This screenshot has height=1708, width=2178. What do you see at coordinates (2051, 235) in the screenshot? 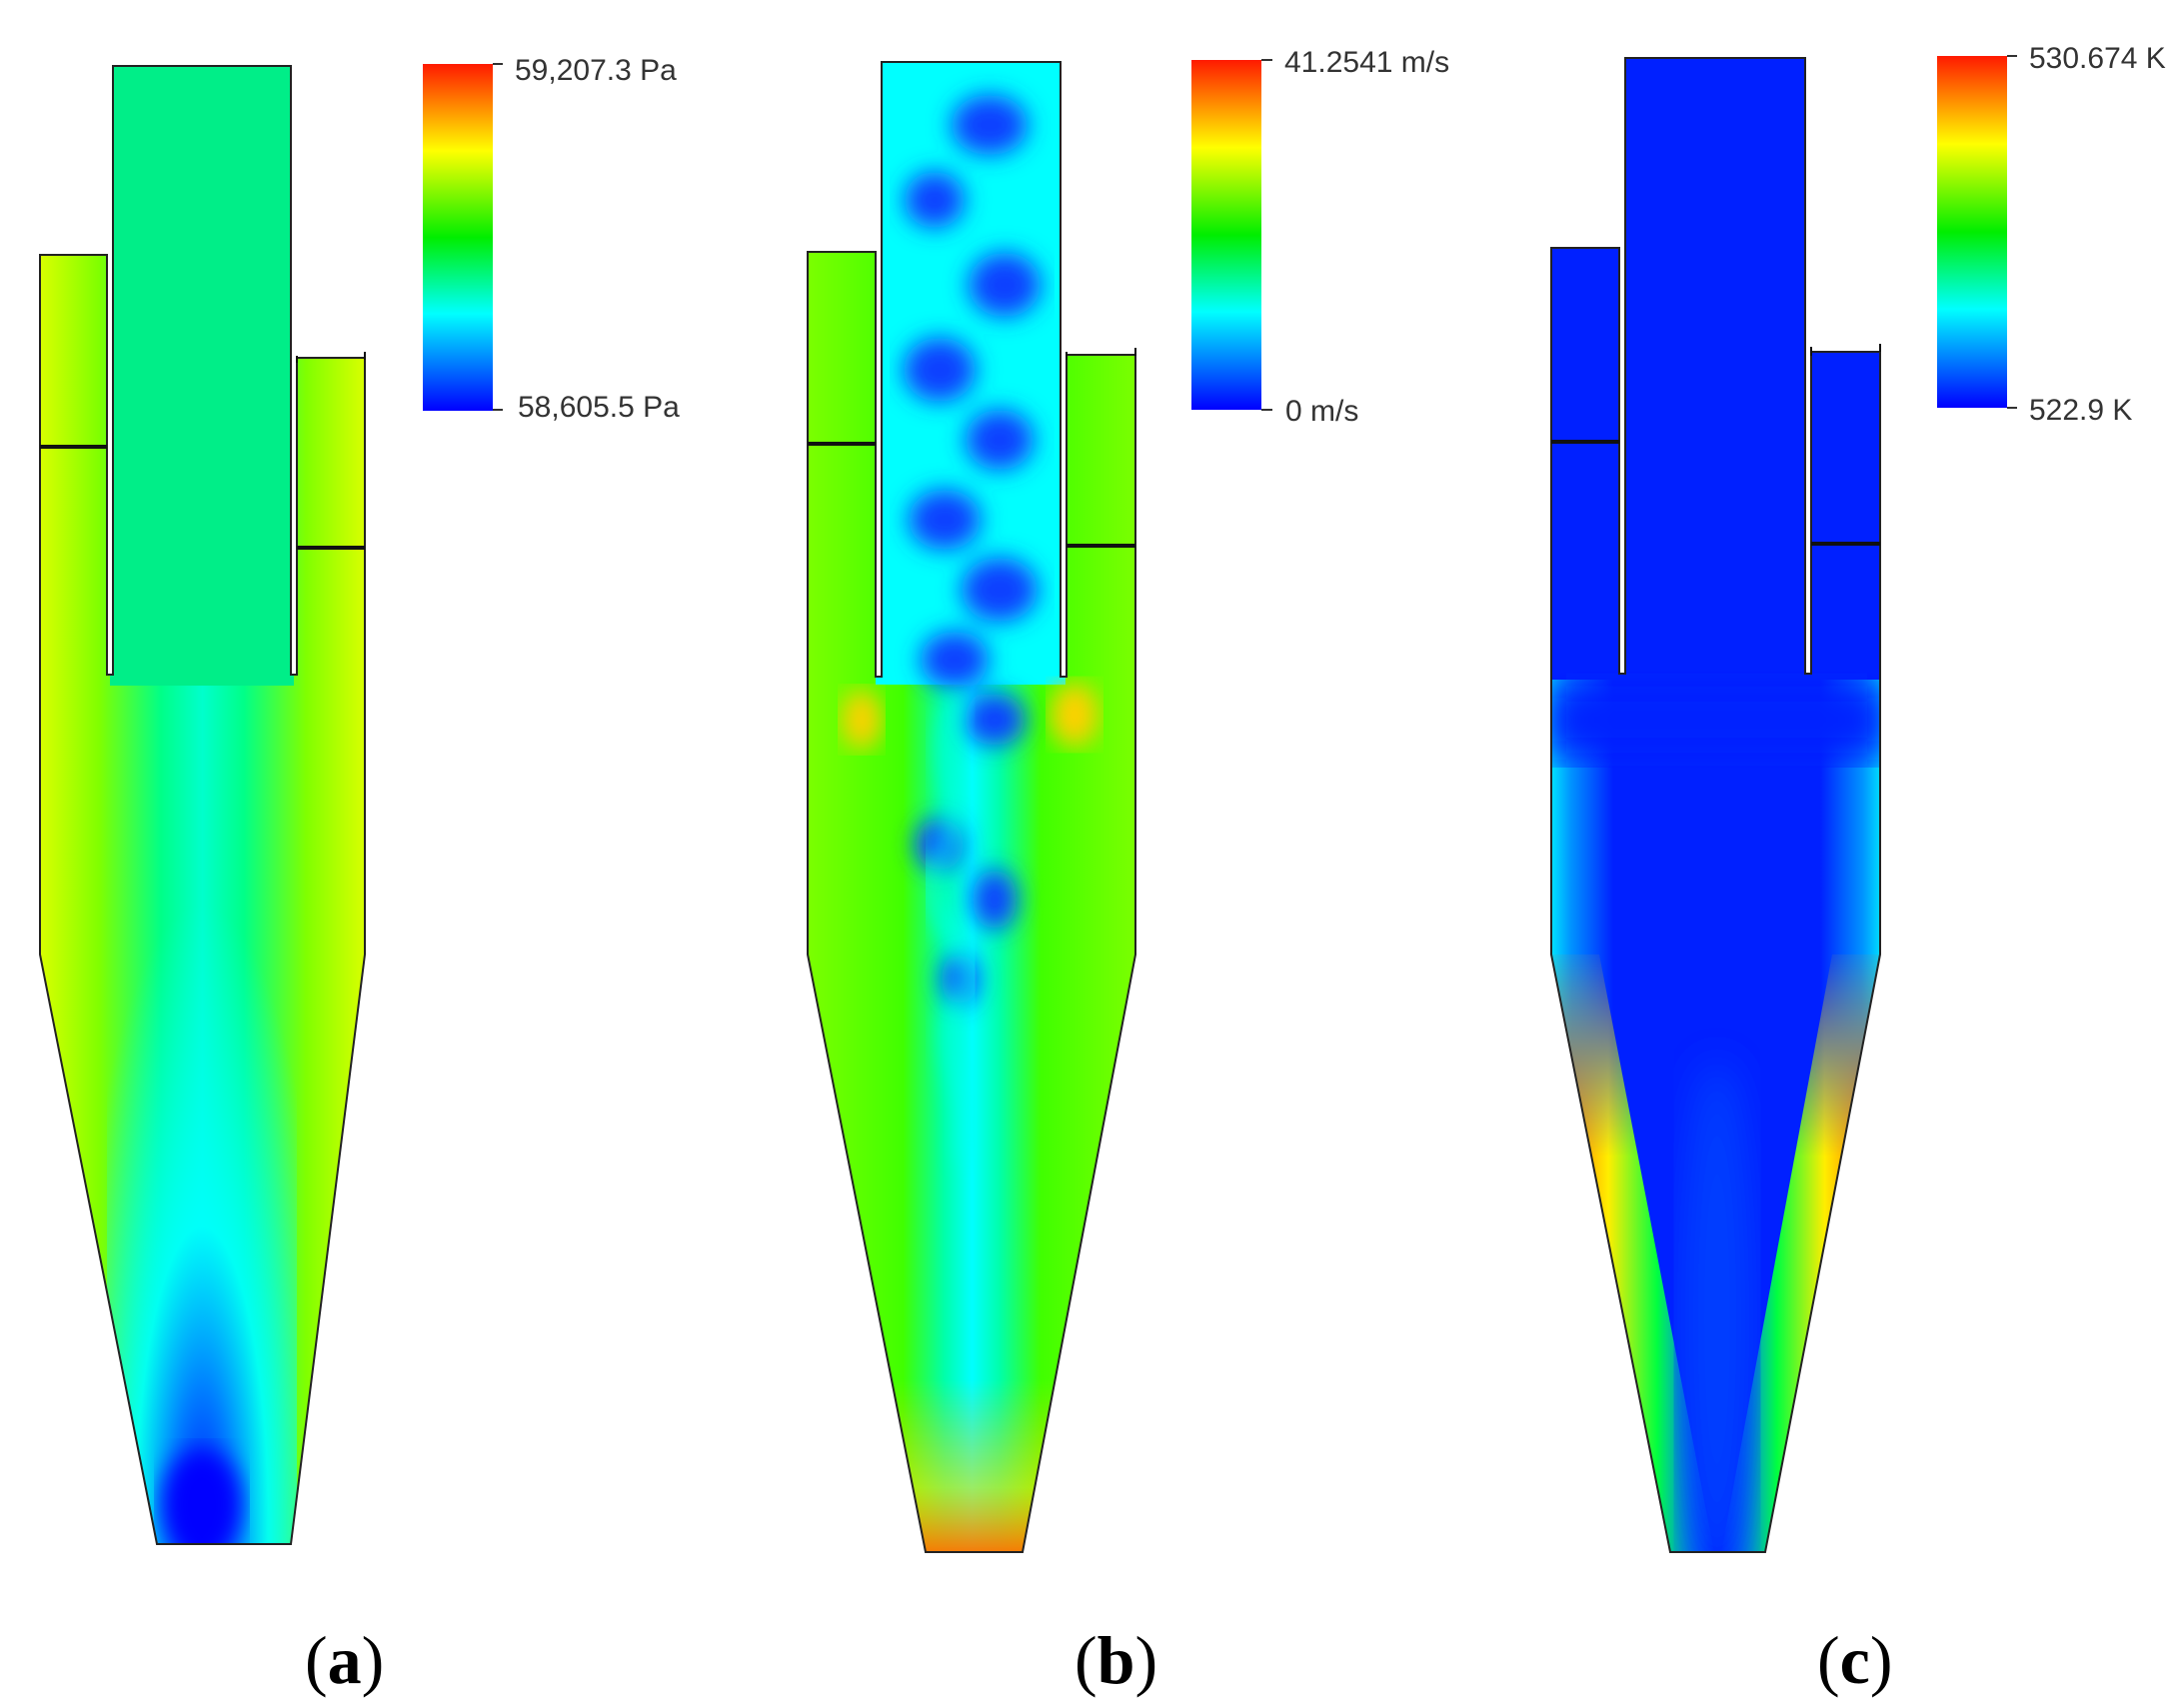
I see `colorbar-c: 530.674 K 522.9 K` at bounding box center [2051, 235].